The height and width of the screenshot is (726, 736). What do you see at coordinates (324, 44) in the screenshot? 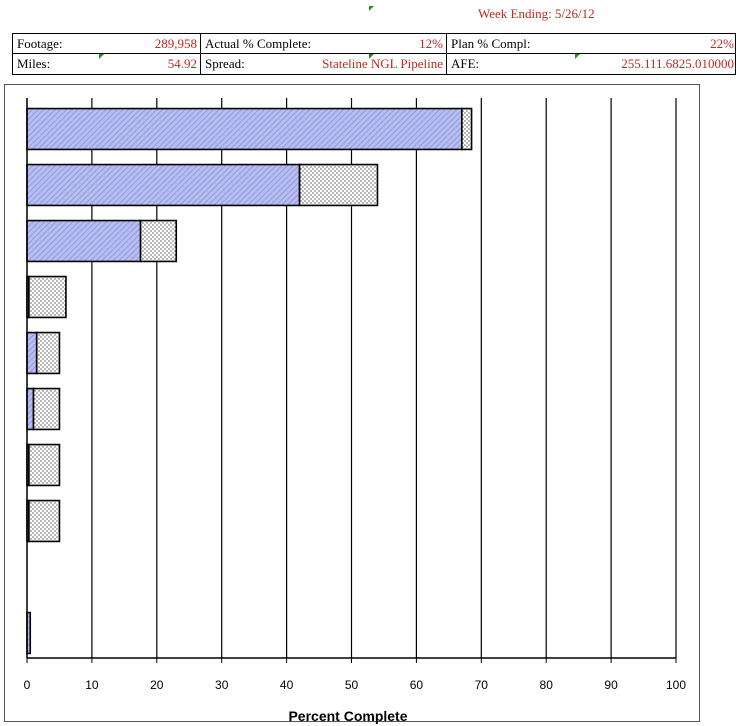
I see `actual-complete-cell: Actual % Complete: 12%` at bounding box center [324, 44].